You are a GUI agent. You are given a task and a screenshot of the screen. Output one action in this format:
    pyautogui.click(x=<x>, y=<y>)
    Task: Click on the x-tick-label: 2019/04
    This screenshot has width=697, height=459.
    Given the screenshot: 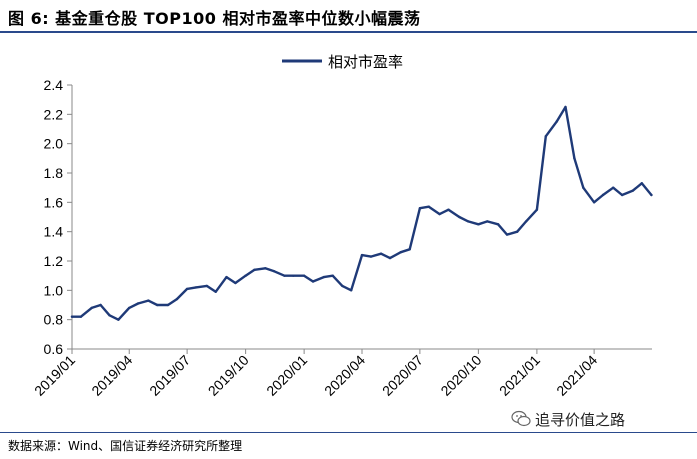 What is the action you would take?
    pyautogui.click(x=111, y=375)
    